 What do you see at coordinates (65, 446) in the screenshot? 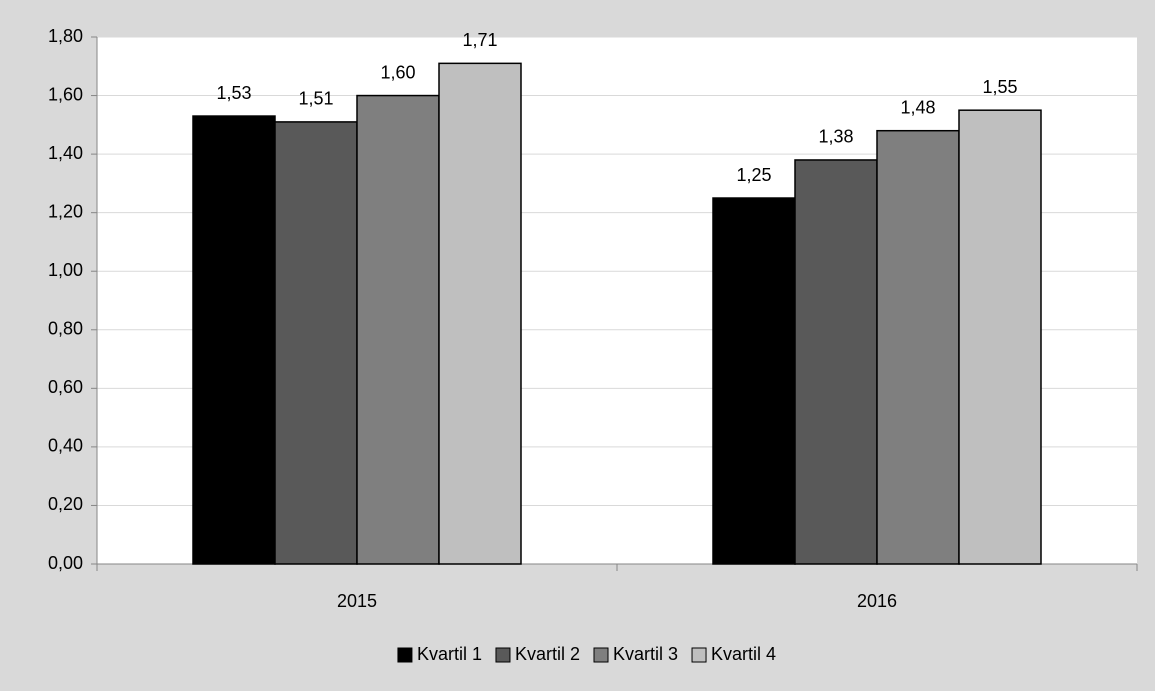
I see `y-tick-label: 0,40` at bounding box center [65, 446].